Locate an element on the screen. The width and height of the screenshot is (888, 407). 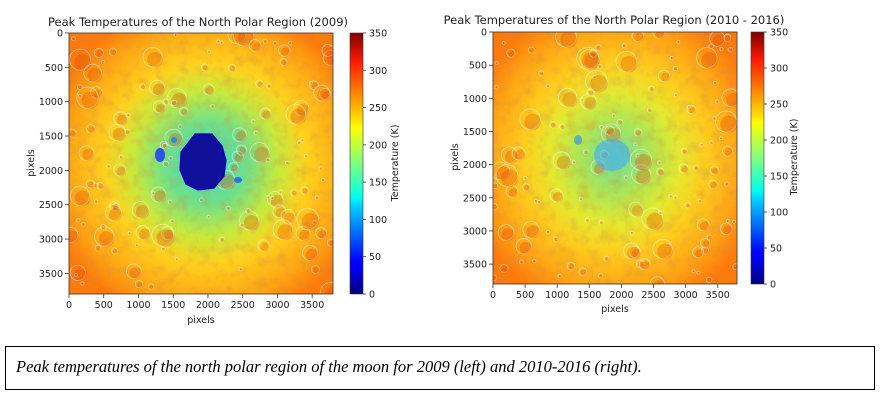
right-colorbar-tick-label: 200 is located at coordinates (779, 141).